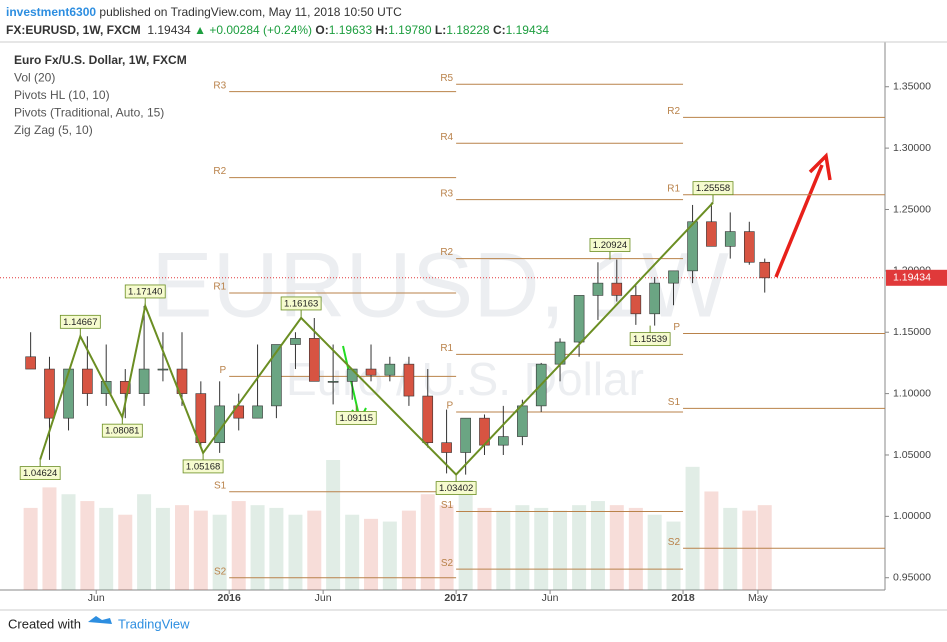  What do you see at coordinates (912, 278) in the screenshot?
I see `last-price-label: 1.19434` at bounding box center [912, 278].